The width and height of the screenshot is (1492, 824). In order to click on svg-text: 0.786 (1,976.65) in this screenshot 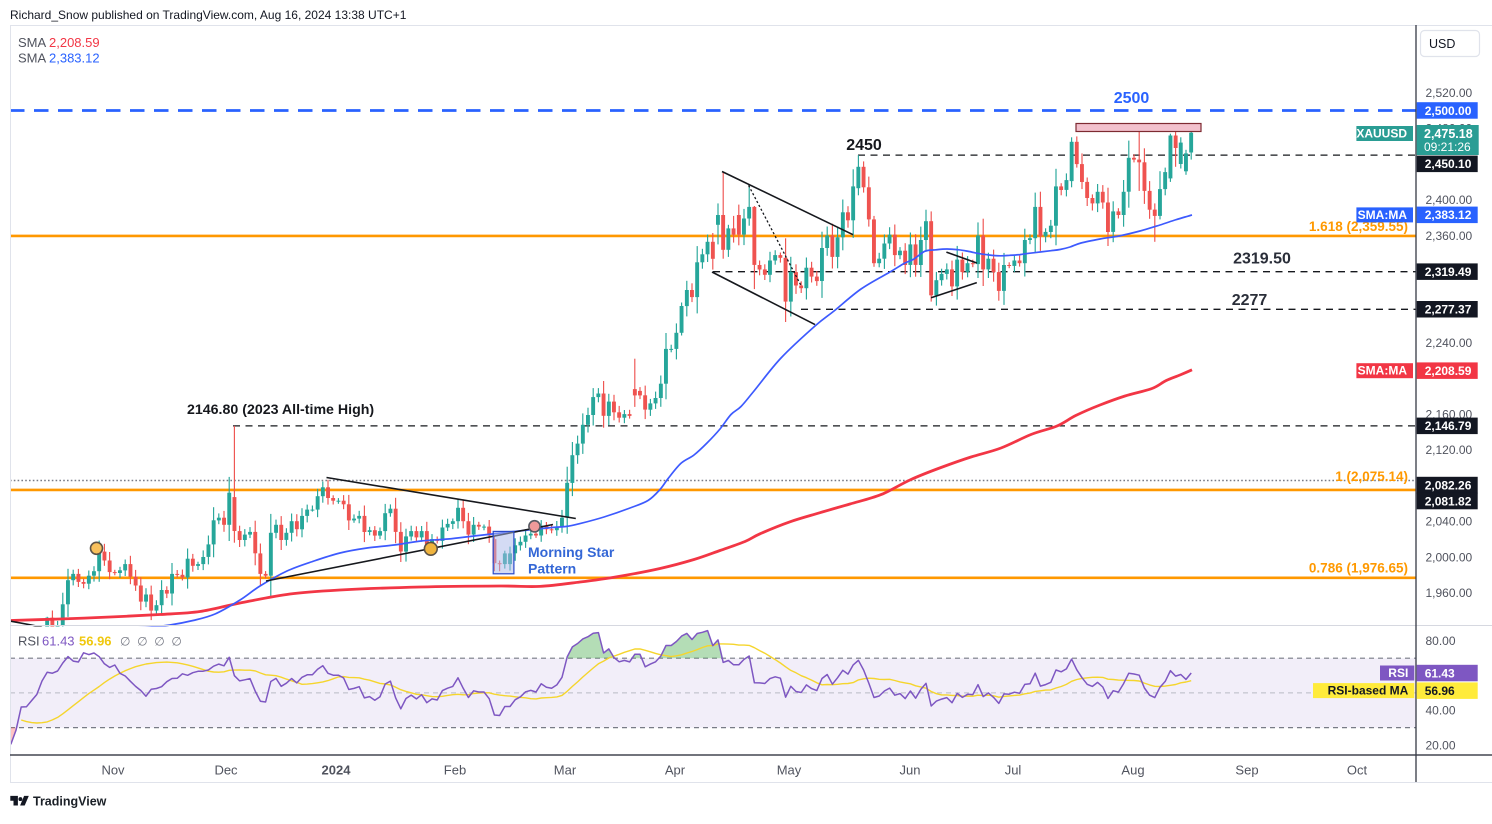, I will do `click(1358, 568)`.